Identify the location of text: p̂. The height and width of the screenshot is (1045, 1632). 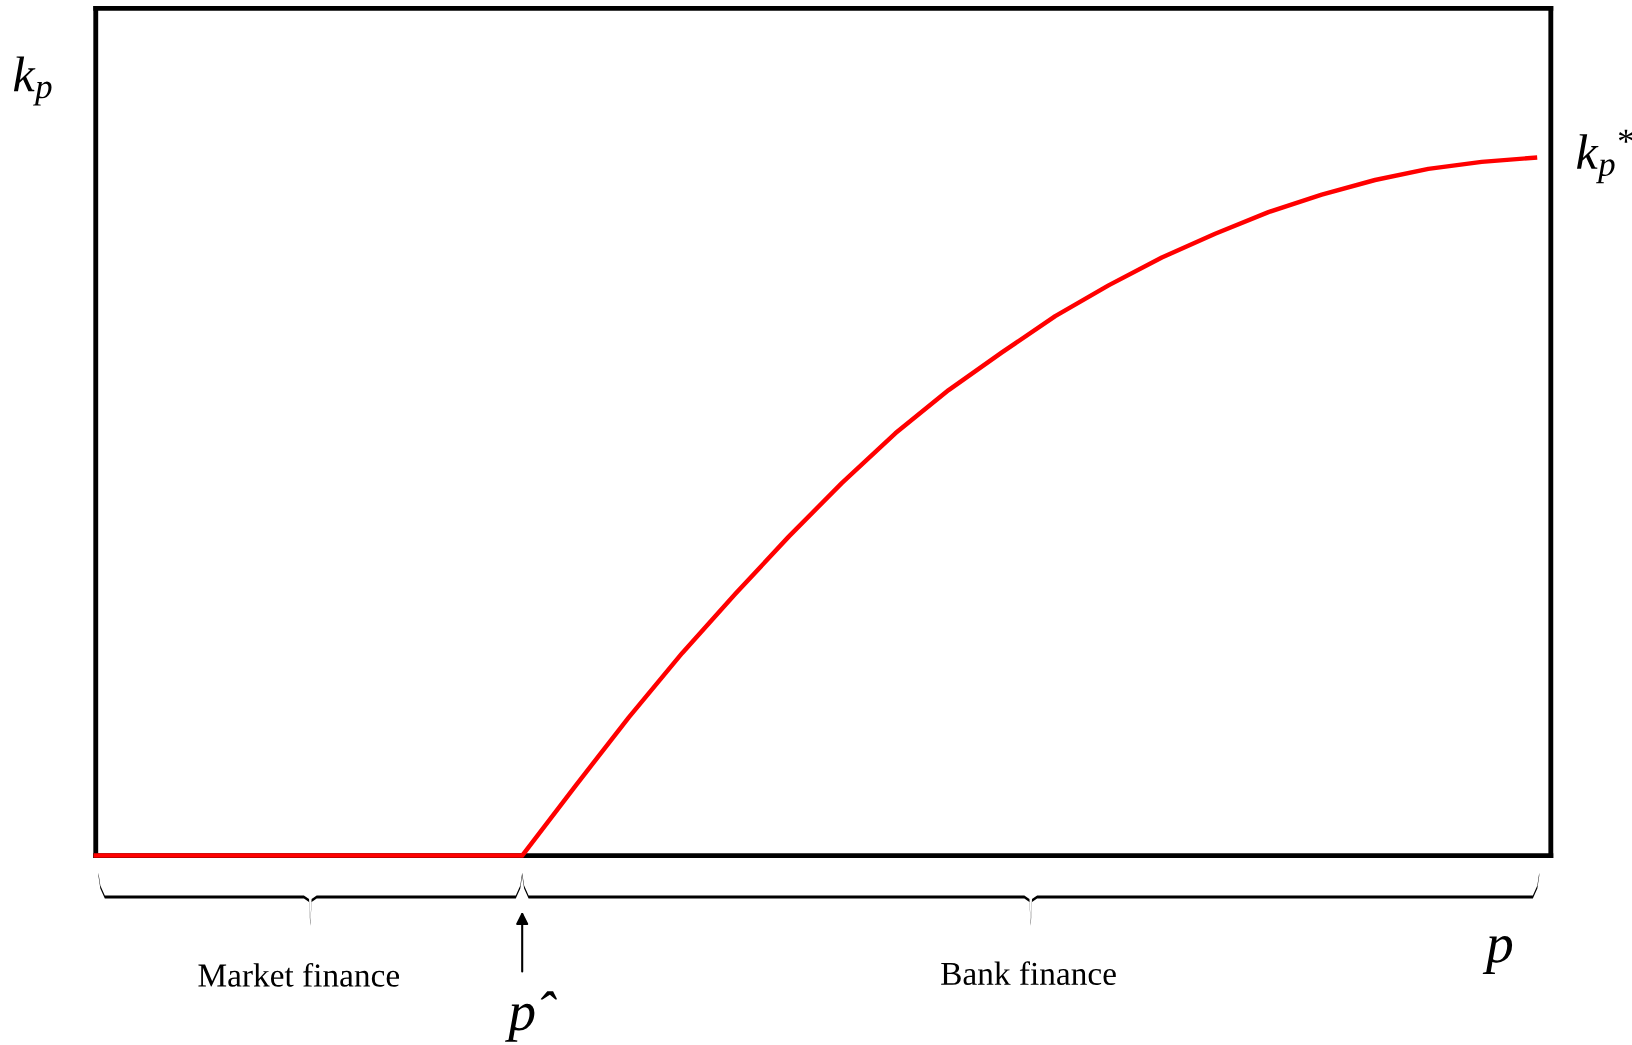
(531, 1016).